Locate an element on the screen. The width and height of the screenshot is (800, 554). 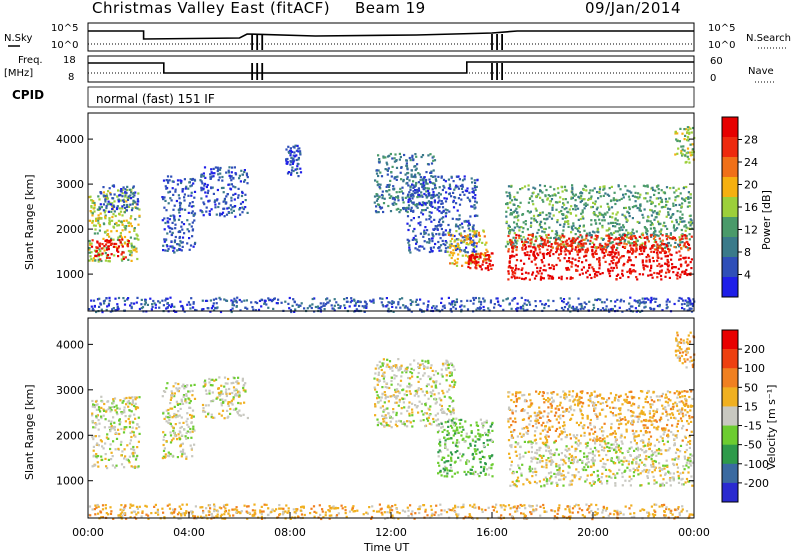
nsearch-tick-low: 10^0 is located at coordinates (721, 45).